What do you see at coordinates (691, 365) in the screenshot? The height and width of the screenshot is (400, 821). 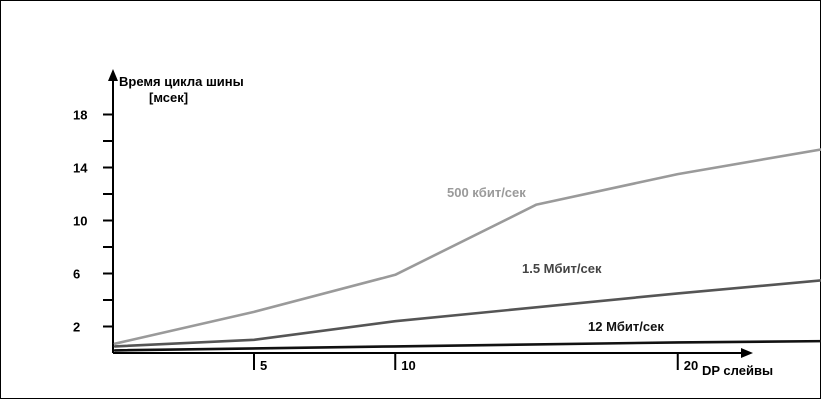 I see `x-tick-label: 20` at bounding box center [691, 365].